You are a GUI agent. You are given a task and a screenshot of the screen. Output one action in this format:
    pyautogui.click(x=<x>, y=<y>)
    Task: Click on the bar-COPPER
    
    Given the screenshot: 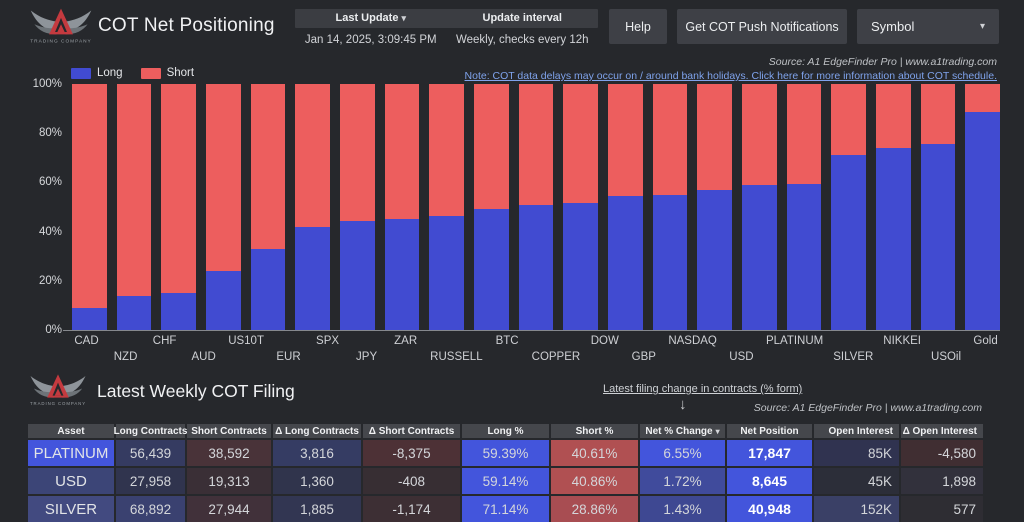 What is the action you would take?
    pyautogui.click(x=581, y=207)
    